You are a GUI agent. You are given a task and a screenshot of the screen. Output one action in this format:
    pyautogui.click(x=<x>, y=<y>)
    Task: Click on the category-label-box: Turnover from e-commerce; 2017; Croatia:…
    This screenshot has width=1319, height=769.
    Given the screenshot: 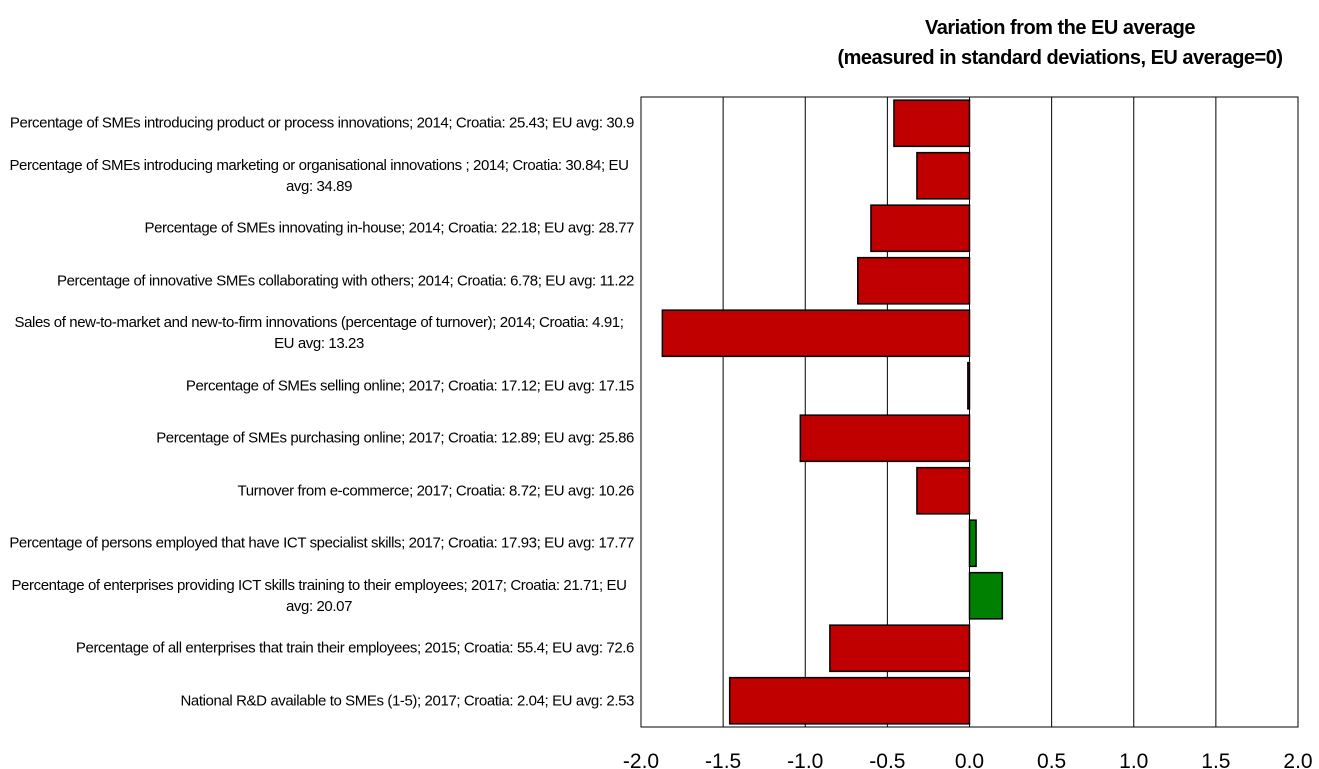 What is the action you would take?
    pyautogui.click(x=319, y=490)
    